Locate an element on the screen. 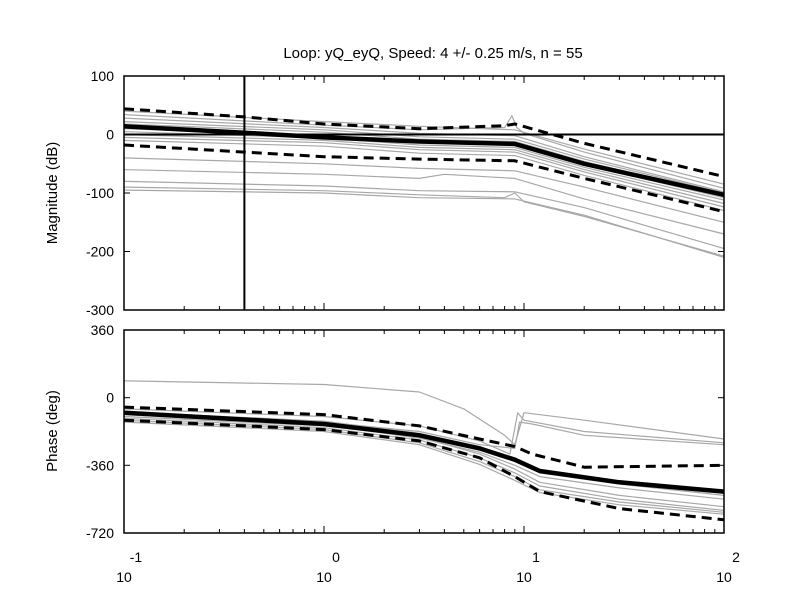 The width and height of the screenshot is (800, 600). phase-y-tick-label: 0 is located at coordinates (110, 398).